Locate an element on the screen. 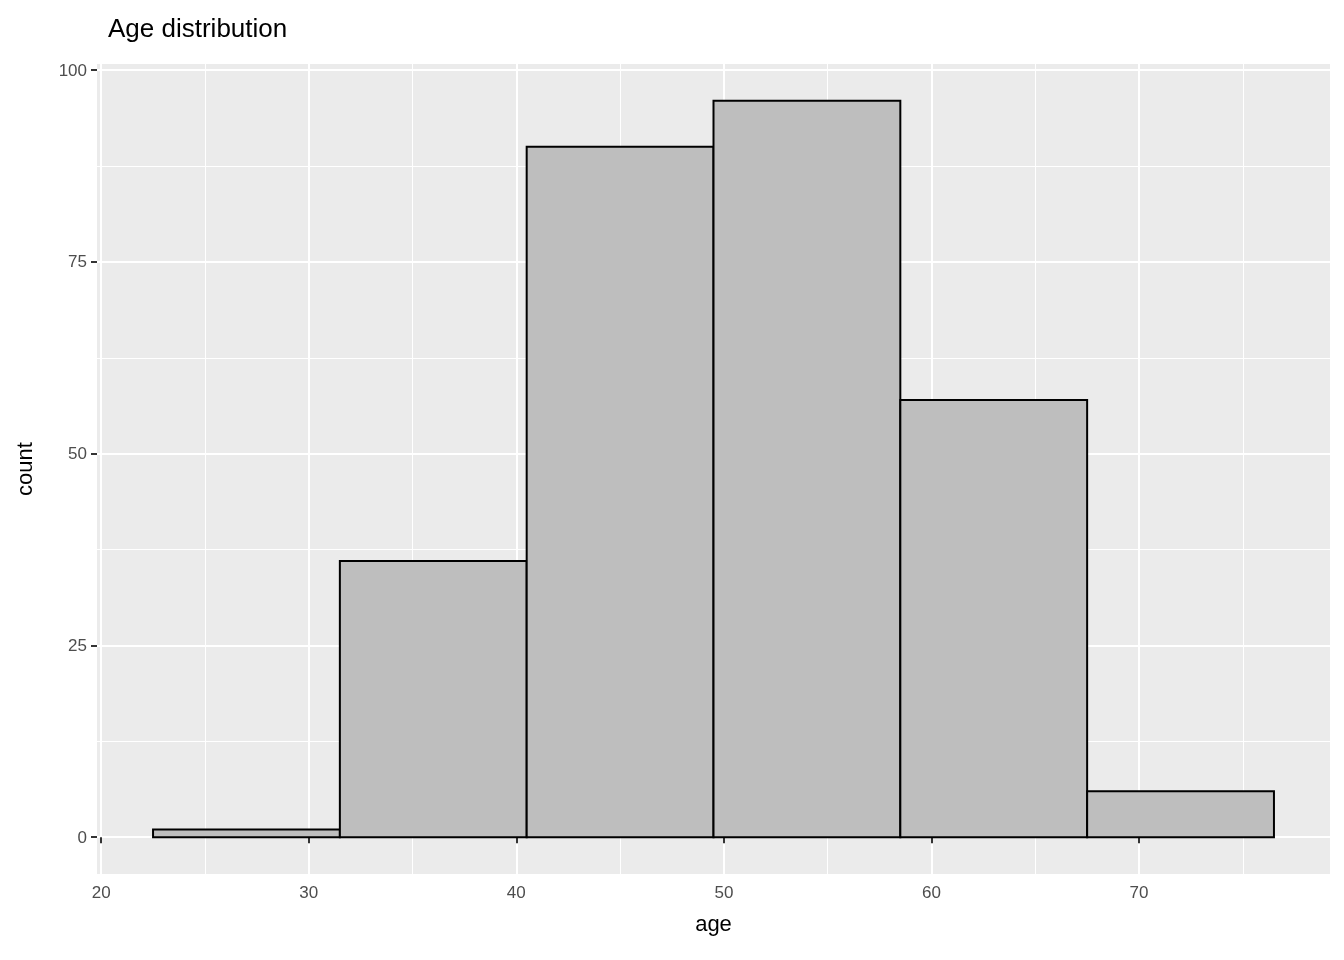  x-tick-label: 60 is located at coordinates (931, 892).